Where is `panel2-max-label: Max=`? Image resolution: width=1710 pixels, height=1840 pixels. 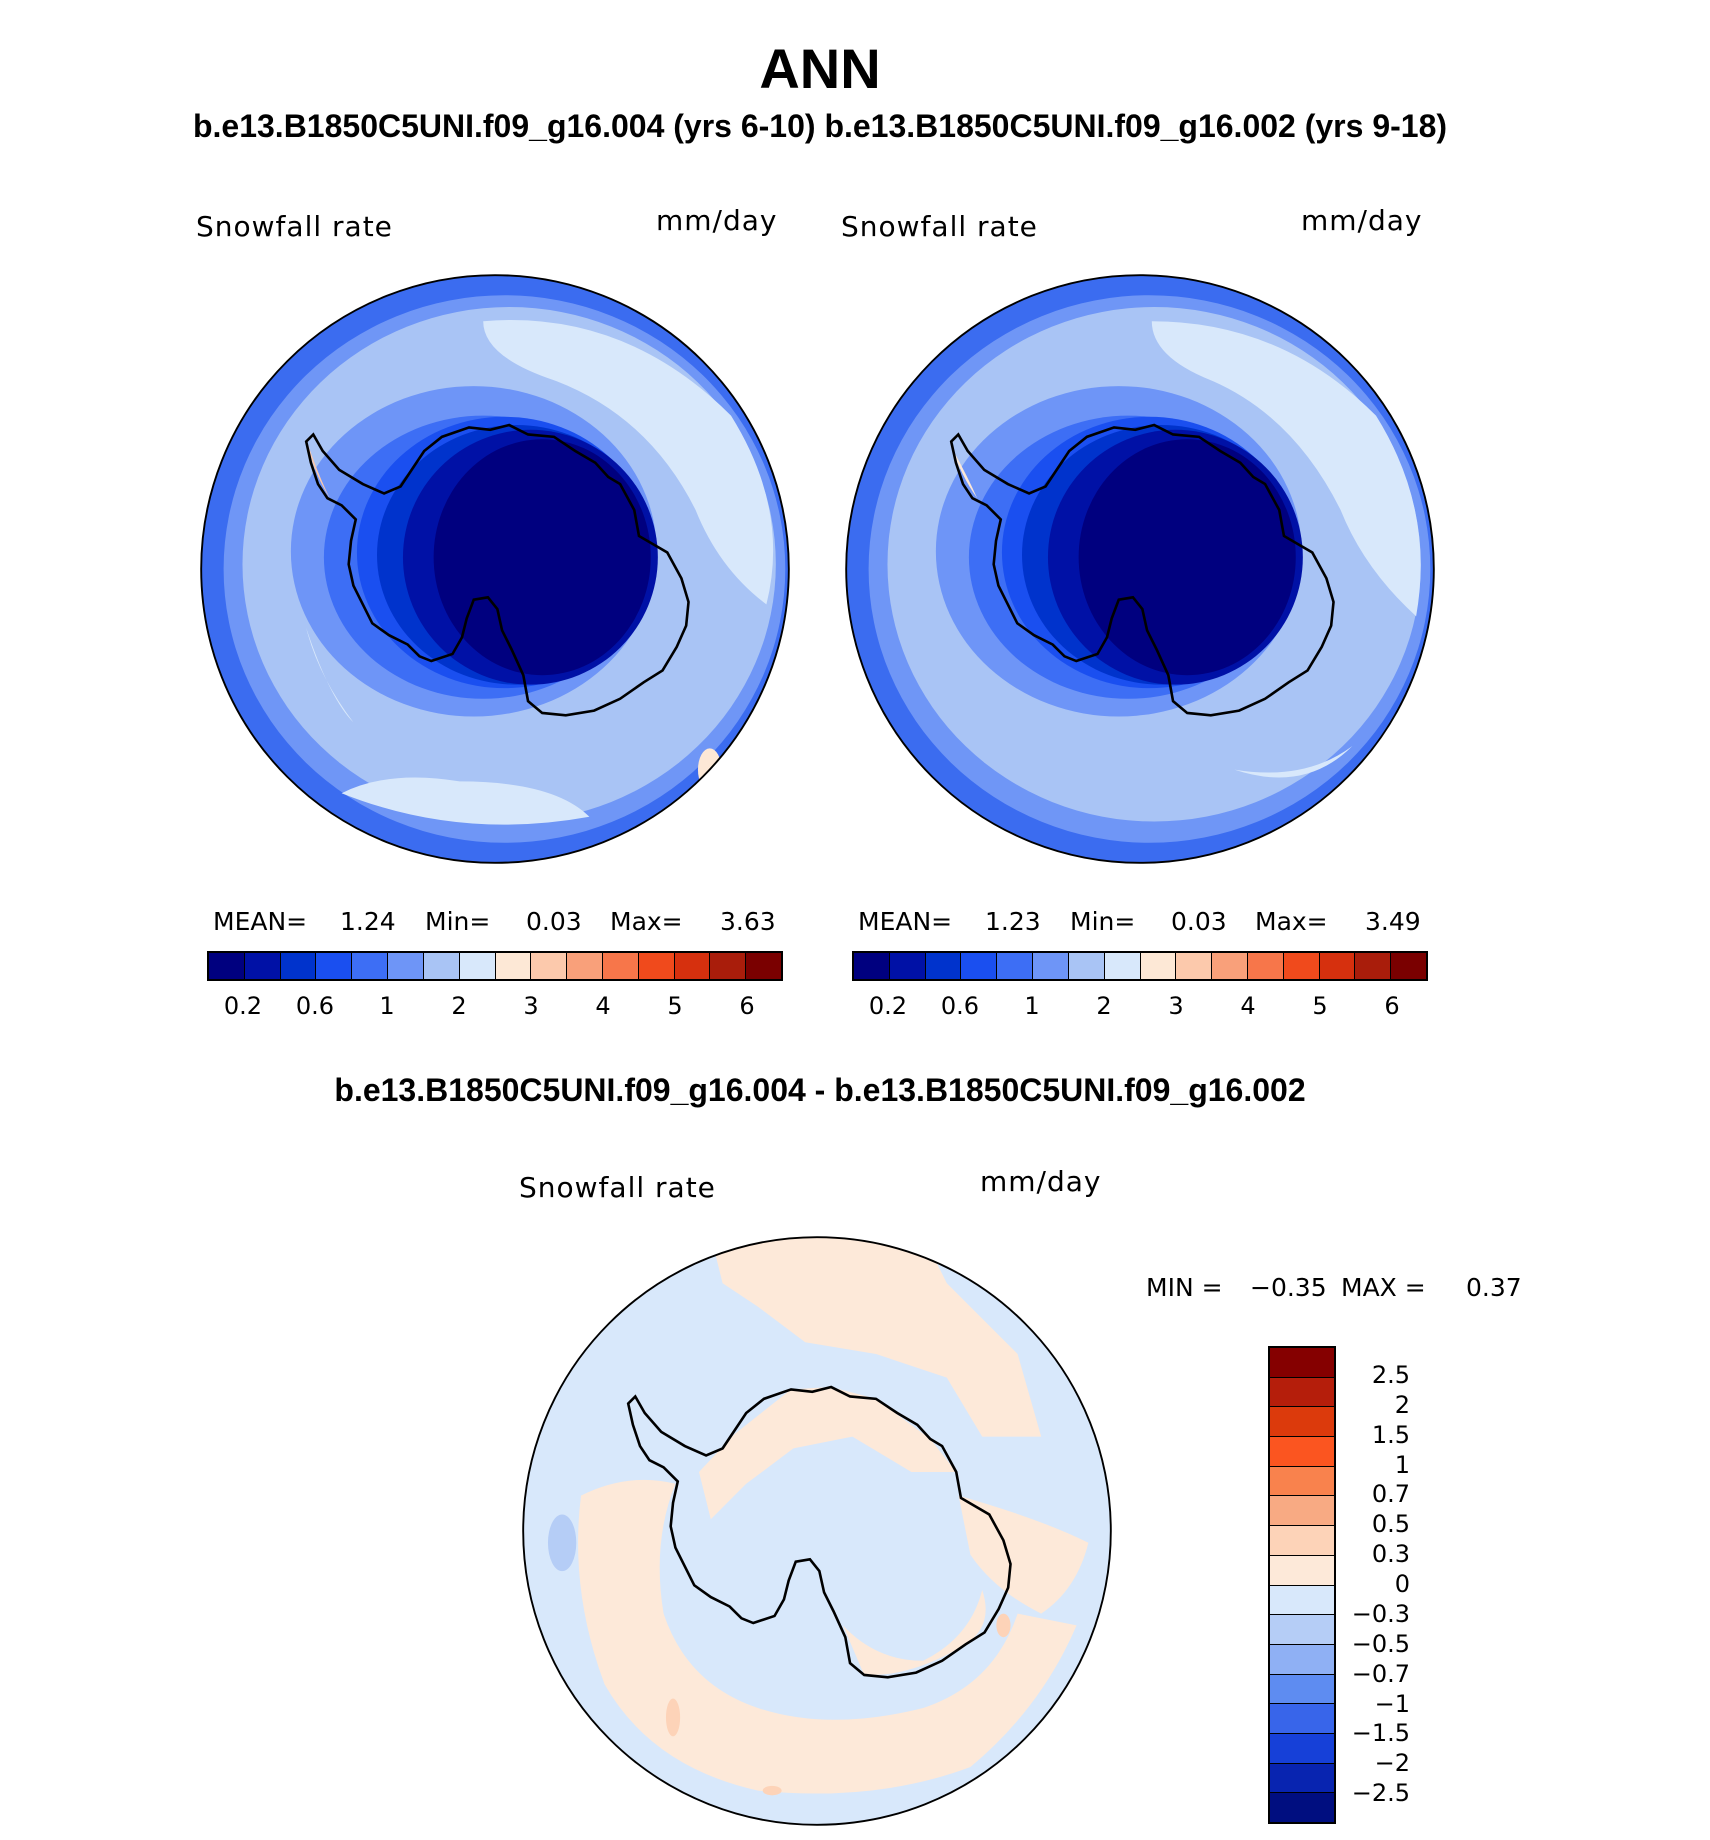
panel2-max-label: Max= is located at coordinates (1291, 921).